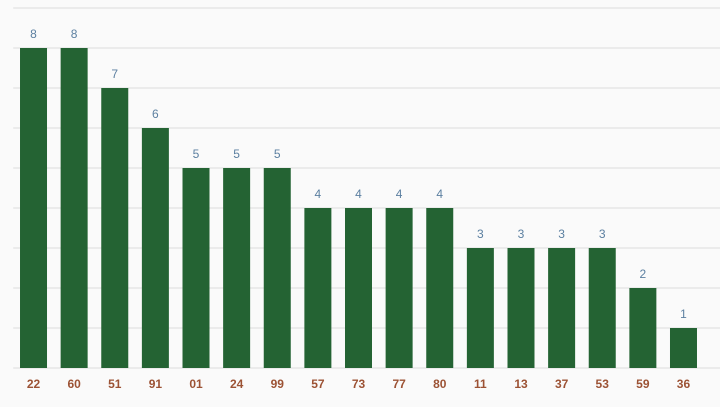  What do you see at coordinates (155, 114) in the screenshot?
I see `value-label: 6` at bounding box center [155, 114].